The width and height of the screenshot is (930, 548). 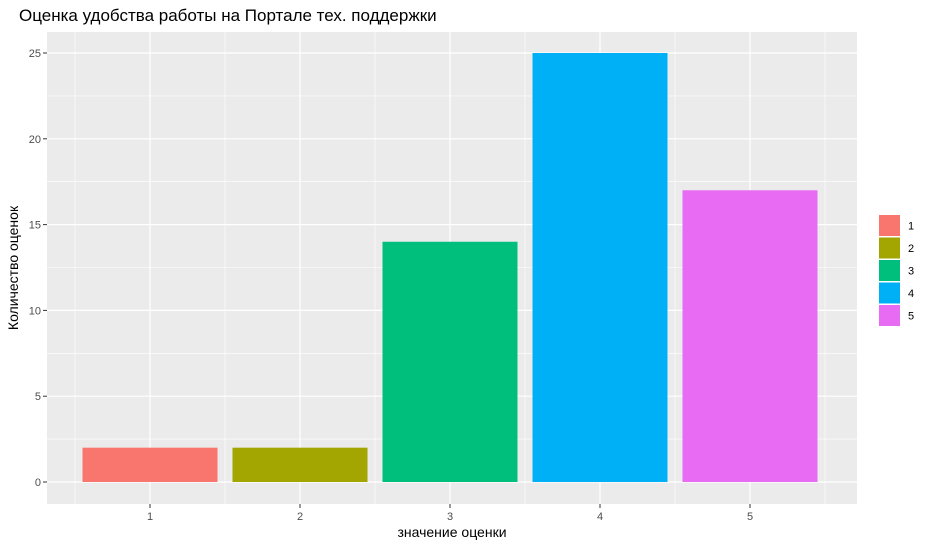 I want to click on x-tick-label: 1, so click(x=150, y=517).